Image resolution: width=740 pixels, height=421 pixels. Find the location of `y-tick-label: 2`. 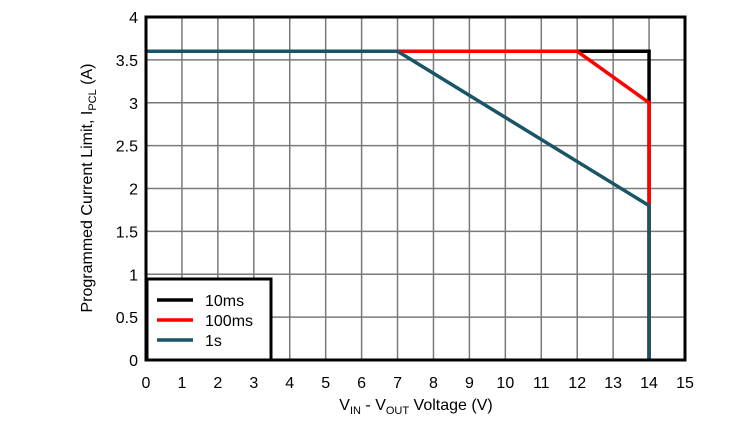

y-tick-label: 2 is located at coordinates (133, 190).